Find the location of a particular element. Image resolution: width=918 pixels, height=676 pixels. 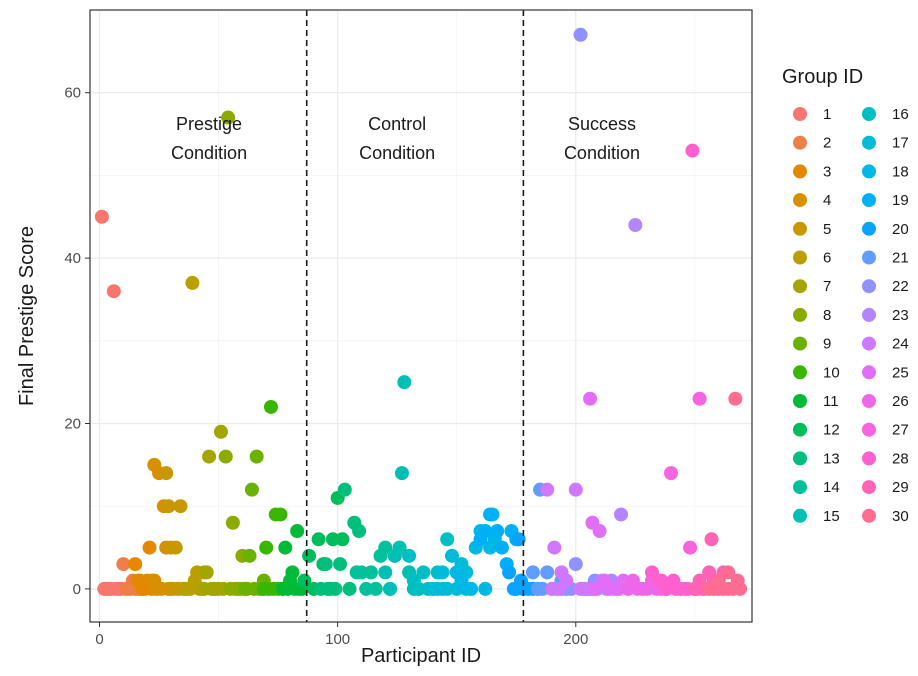

y-tick-label: 40 is located at coordinates (72, 258).